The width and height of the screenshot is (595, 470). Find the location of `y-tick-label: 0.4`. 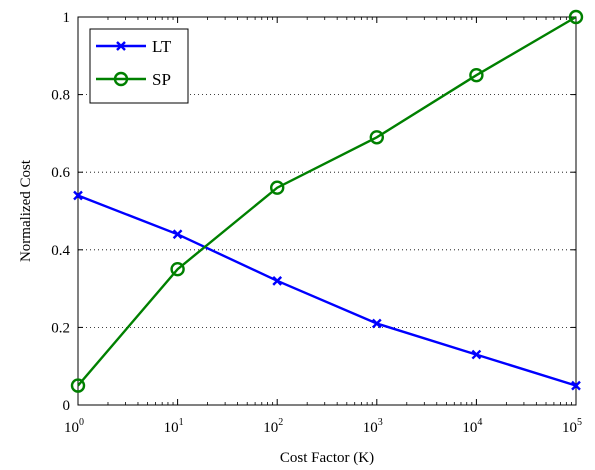

y-tick-label: 0.4 is located at coordinates (60, 251).